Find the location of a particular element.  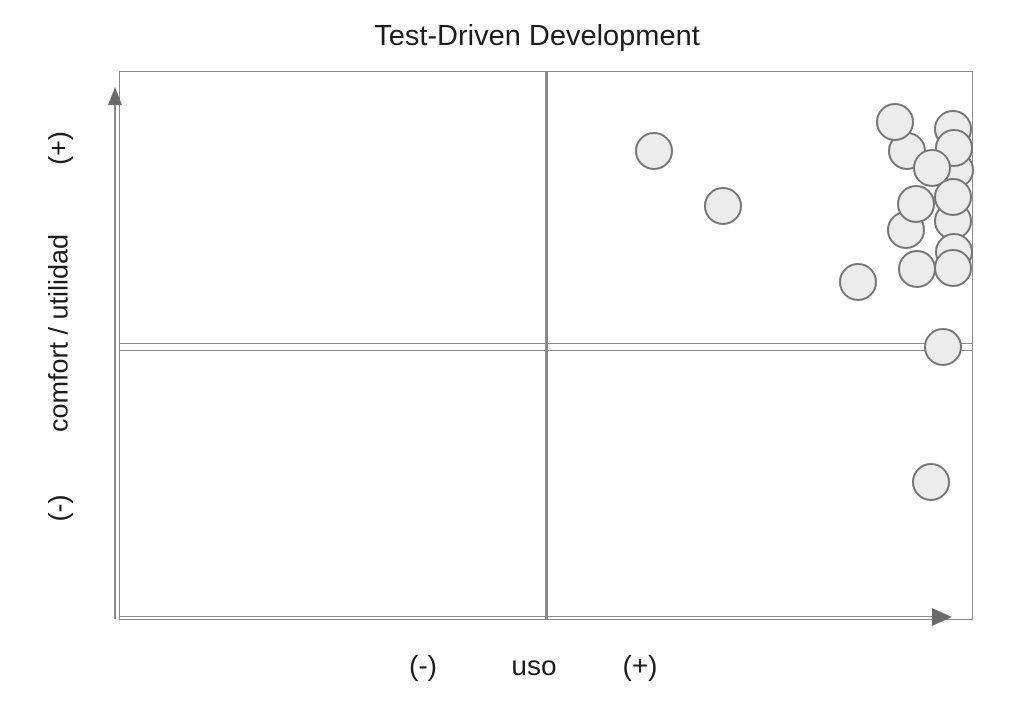

up-arrow-icon is located at coordinates (115, 96).